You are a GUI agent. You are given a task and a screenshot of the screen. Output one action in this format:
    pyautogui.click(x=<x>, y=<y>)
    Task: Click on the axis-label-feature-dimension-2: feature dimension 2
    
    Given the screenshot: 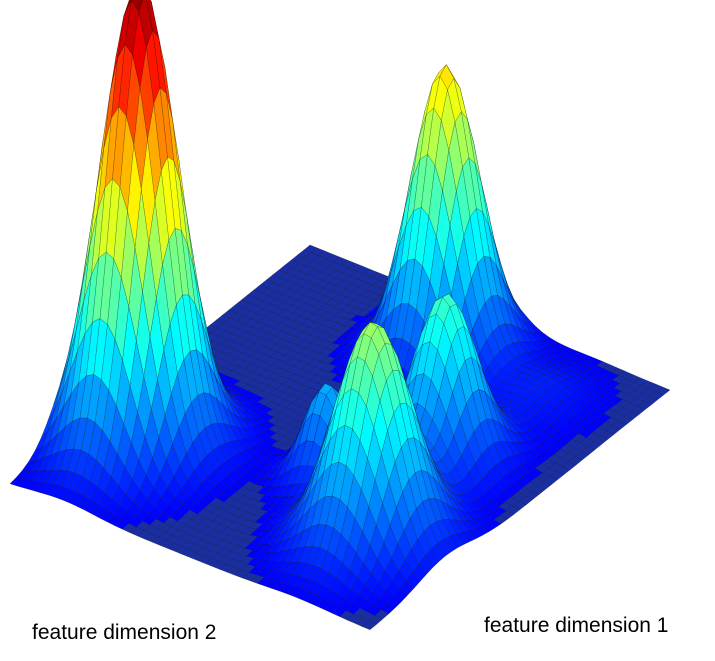 What is the action you would take?
    pyautogui.click(x=124, y=632)
    